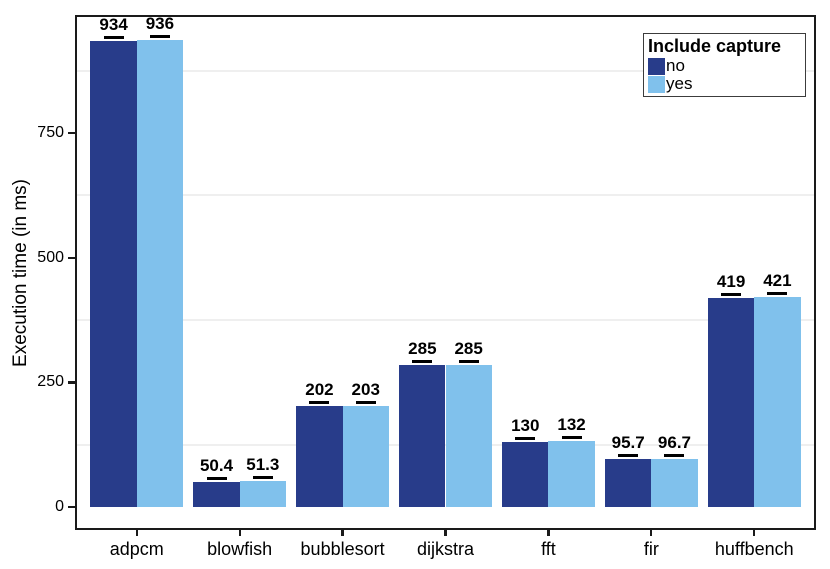 Image resolution: width=830 pixels, height=569 pixels. I want to click on bar-value-label: 50.4, so click(216, 465).